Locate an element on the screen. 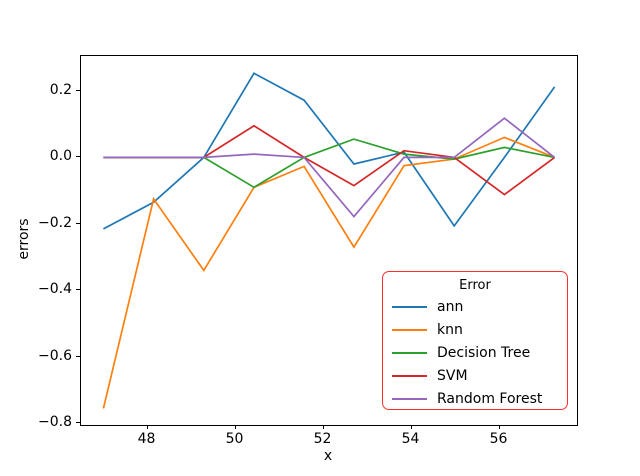  legend-item-decision-tree: Decision Tree is located at coordinates (475, 352).